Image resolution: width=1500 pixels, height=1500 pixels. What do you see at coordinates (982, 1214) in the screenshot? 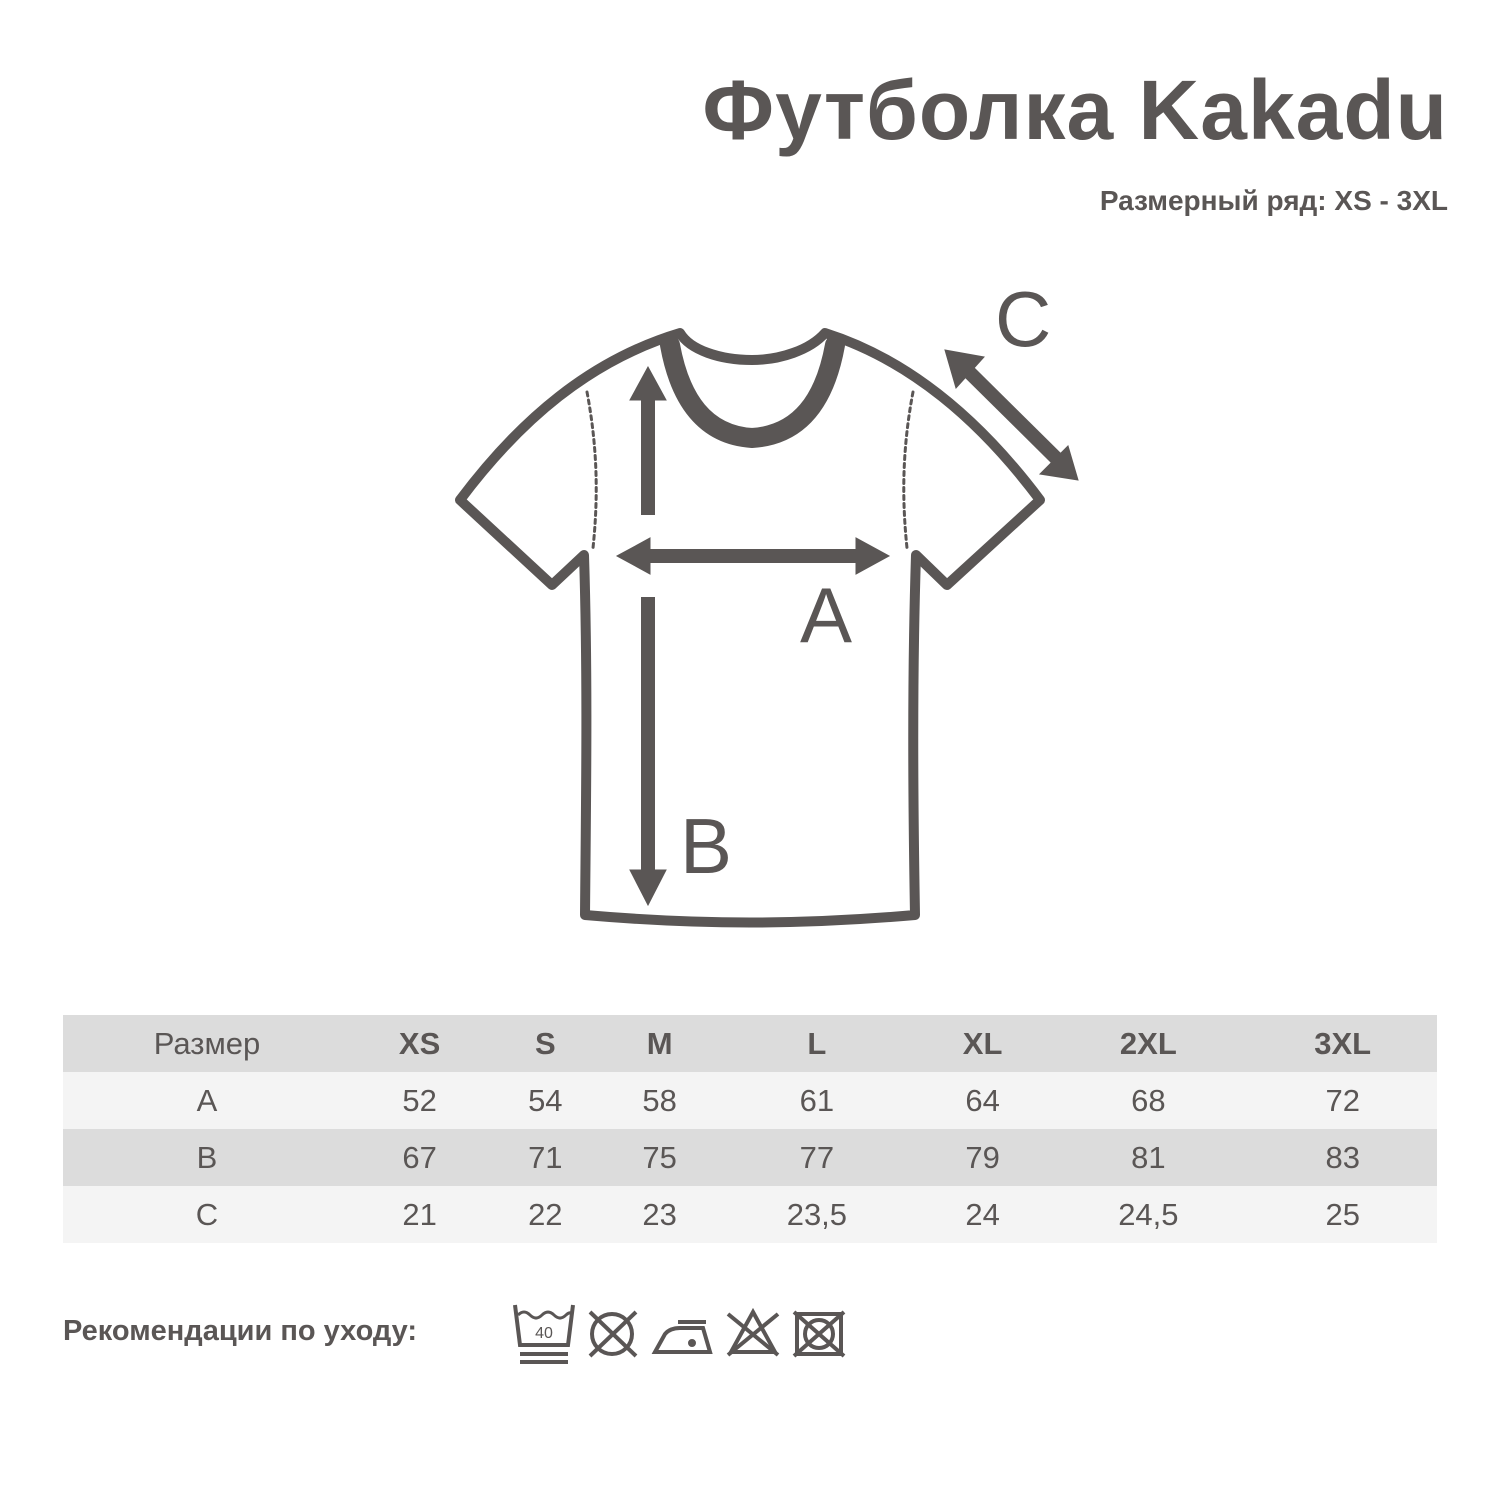
I see `cell: 24` at bounding box center [982, 1214].